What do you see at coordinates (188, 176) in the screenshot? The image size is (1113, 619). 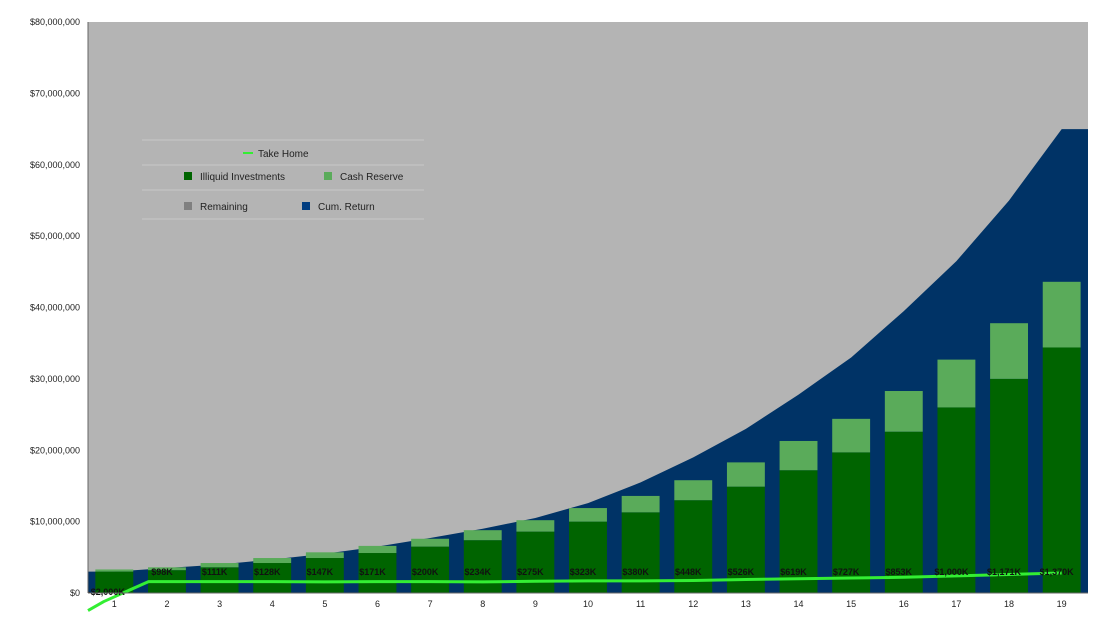 I see `legend-swatch-illiquid` at bounding box center [188, 176].